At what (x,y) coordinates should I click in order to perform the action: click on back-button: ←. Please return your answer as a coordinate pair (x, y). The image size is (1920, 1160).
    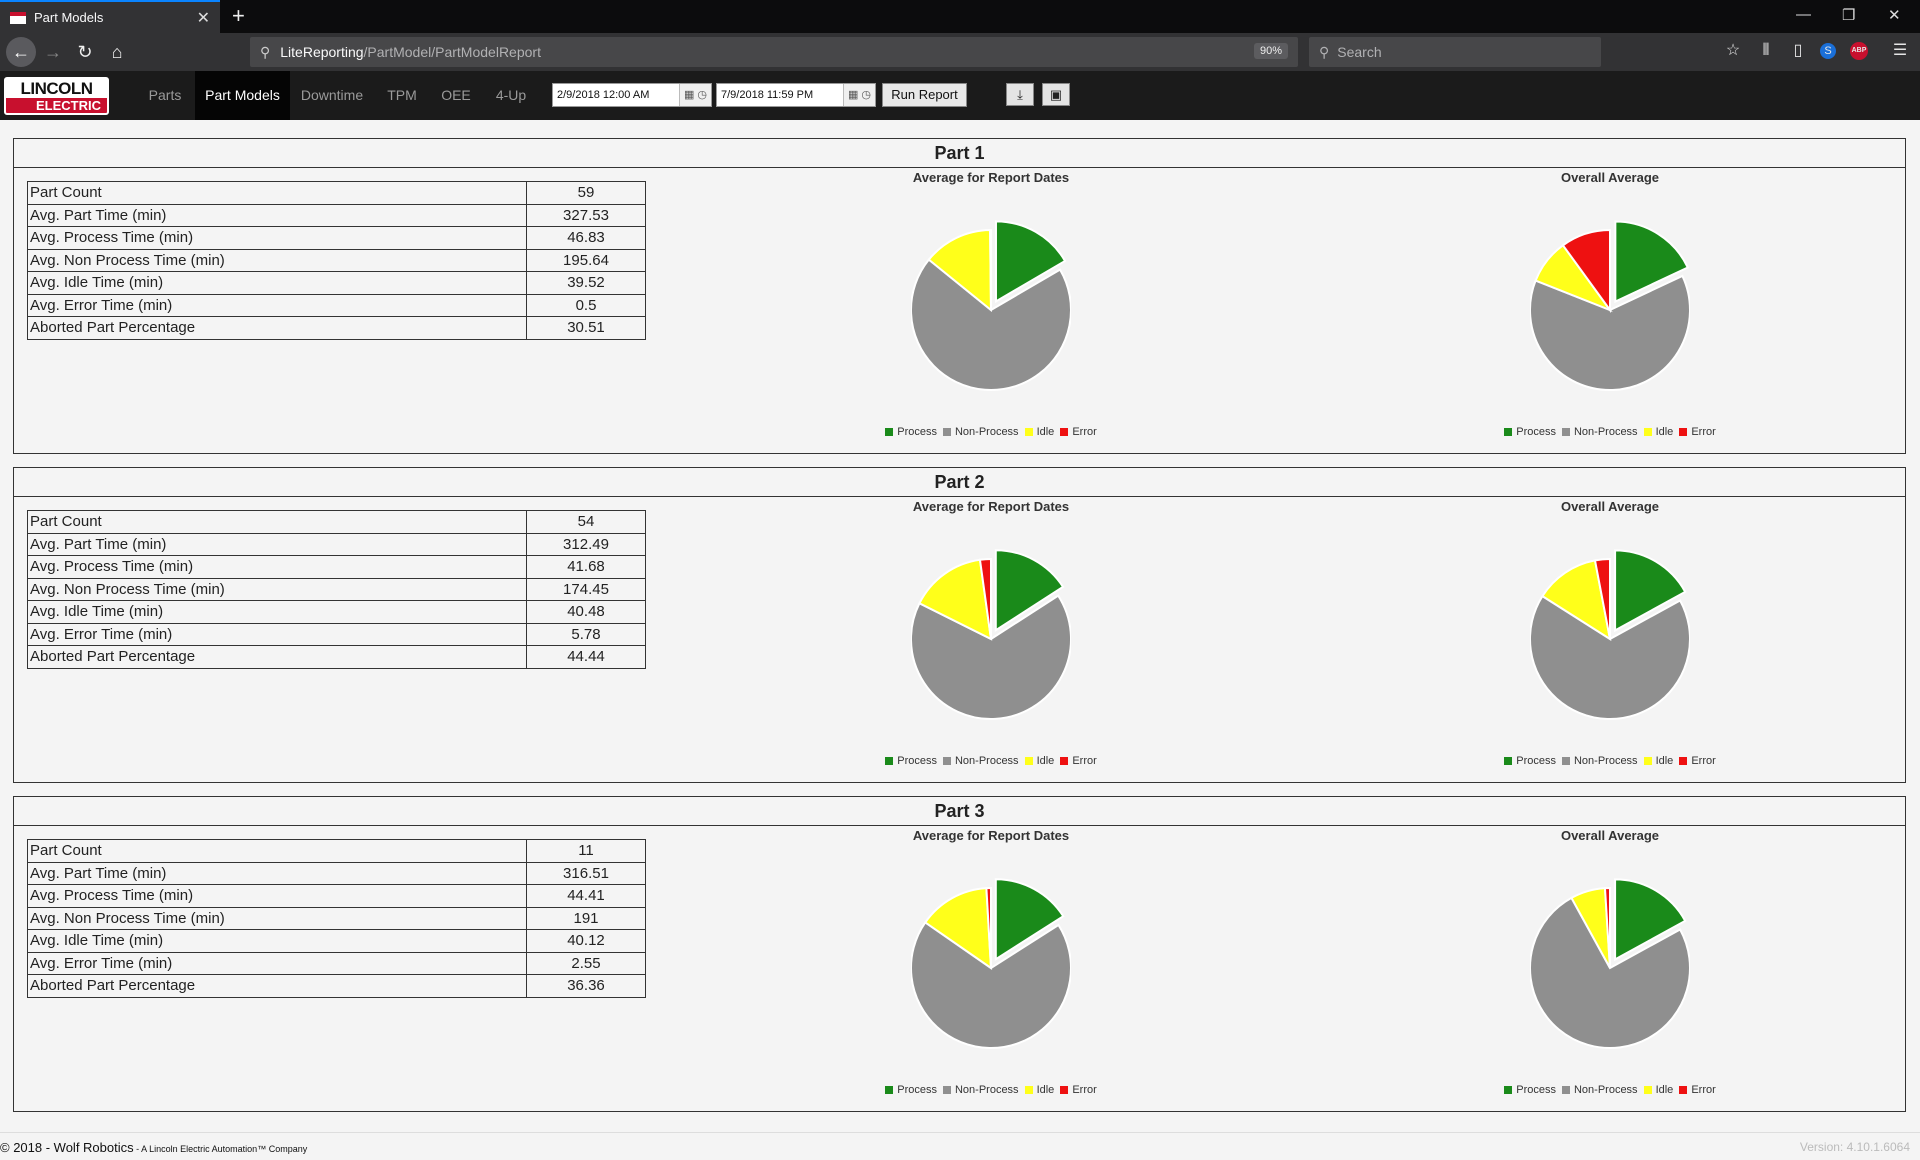
    Looking at the image, I should click on (21, 52).